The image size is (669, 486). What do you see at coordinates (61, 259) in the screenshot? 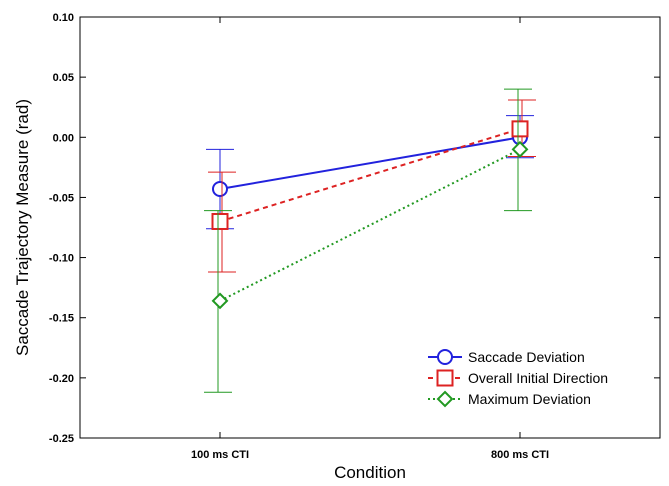
I see `y-tick-label: -0.10` at bounding box center [61, 259].